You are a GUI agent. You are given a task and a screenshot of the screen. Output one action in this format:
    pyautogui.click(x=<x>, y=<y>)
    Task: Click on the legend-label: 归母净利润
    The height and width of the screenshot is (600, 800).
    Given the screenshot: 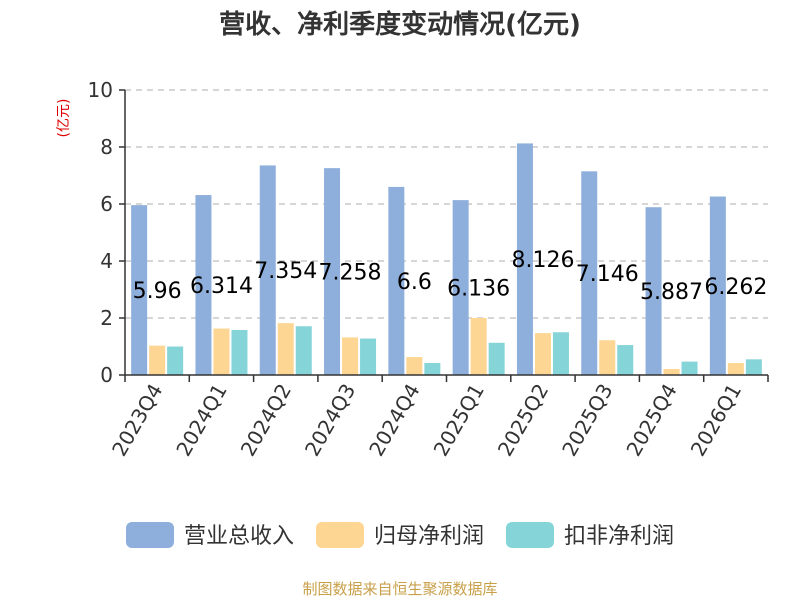 What is the action you would take?
    pyautogui.click(x=429, y=536)
    